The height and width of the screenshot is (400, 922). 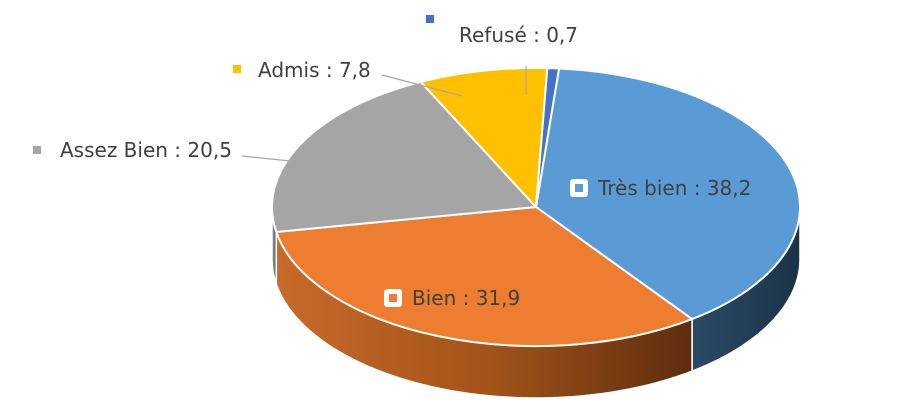 I want to click on label-marker-swatch-tres-bien, so click(x=579, y=188).